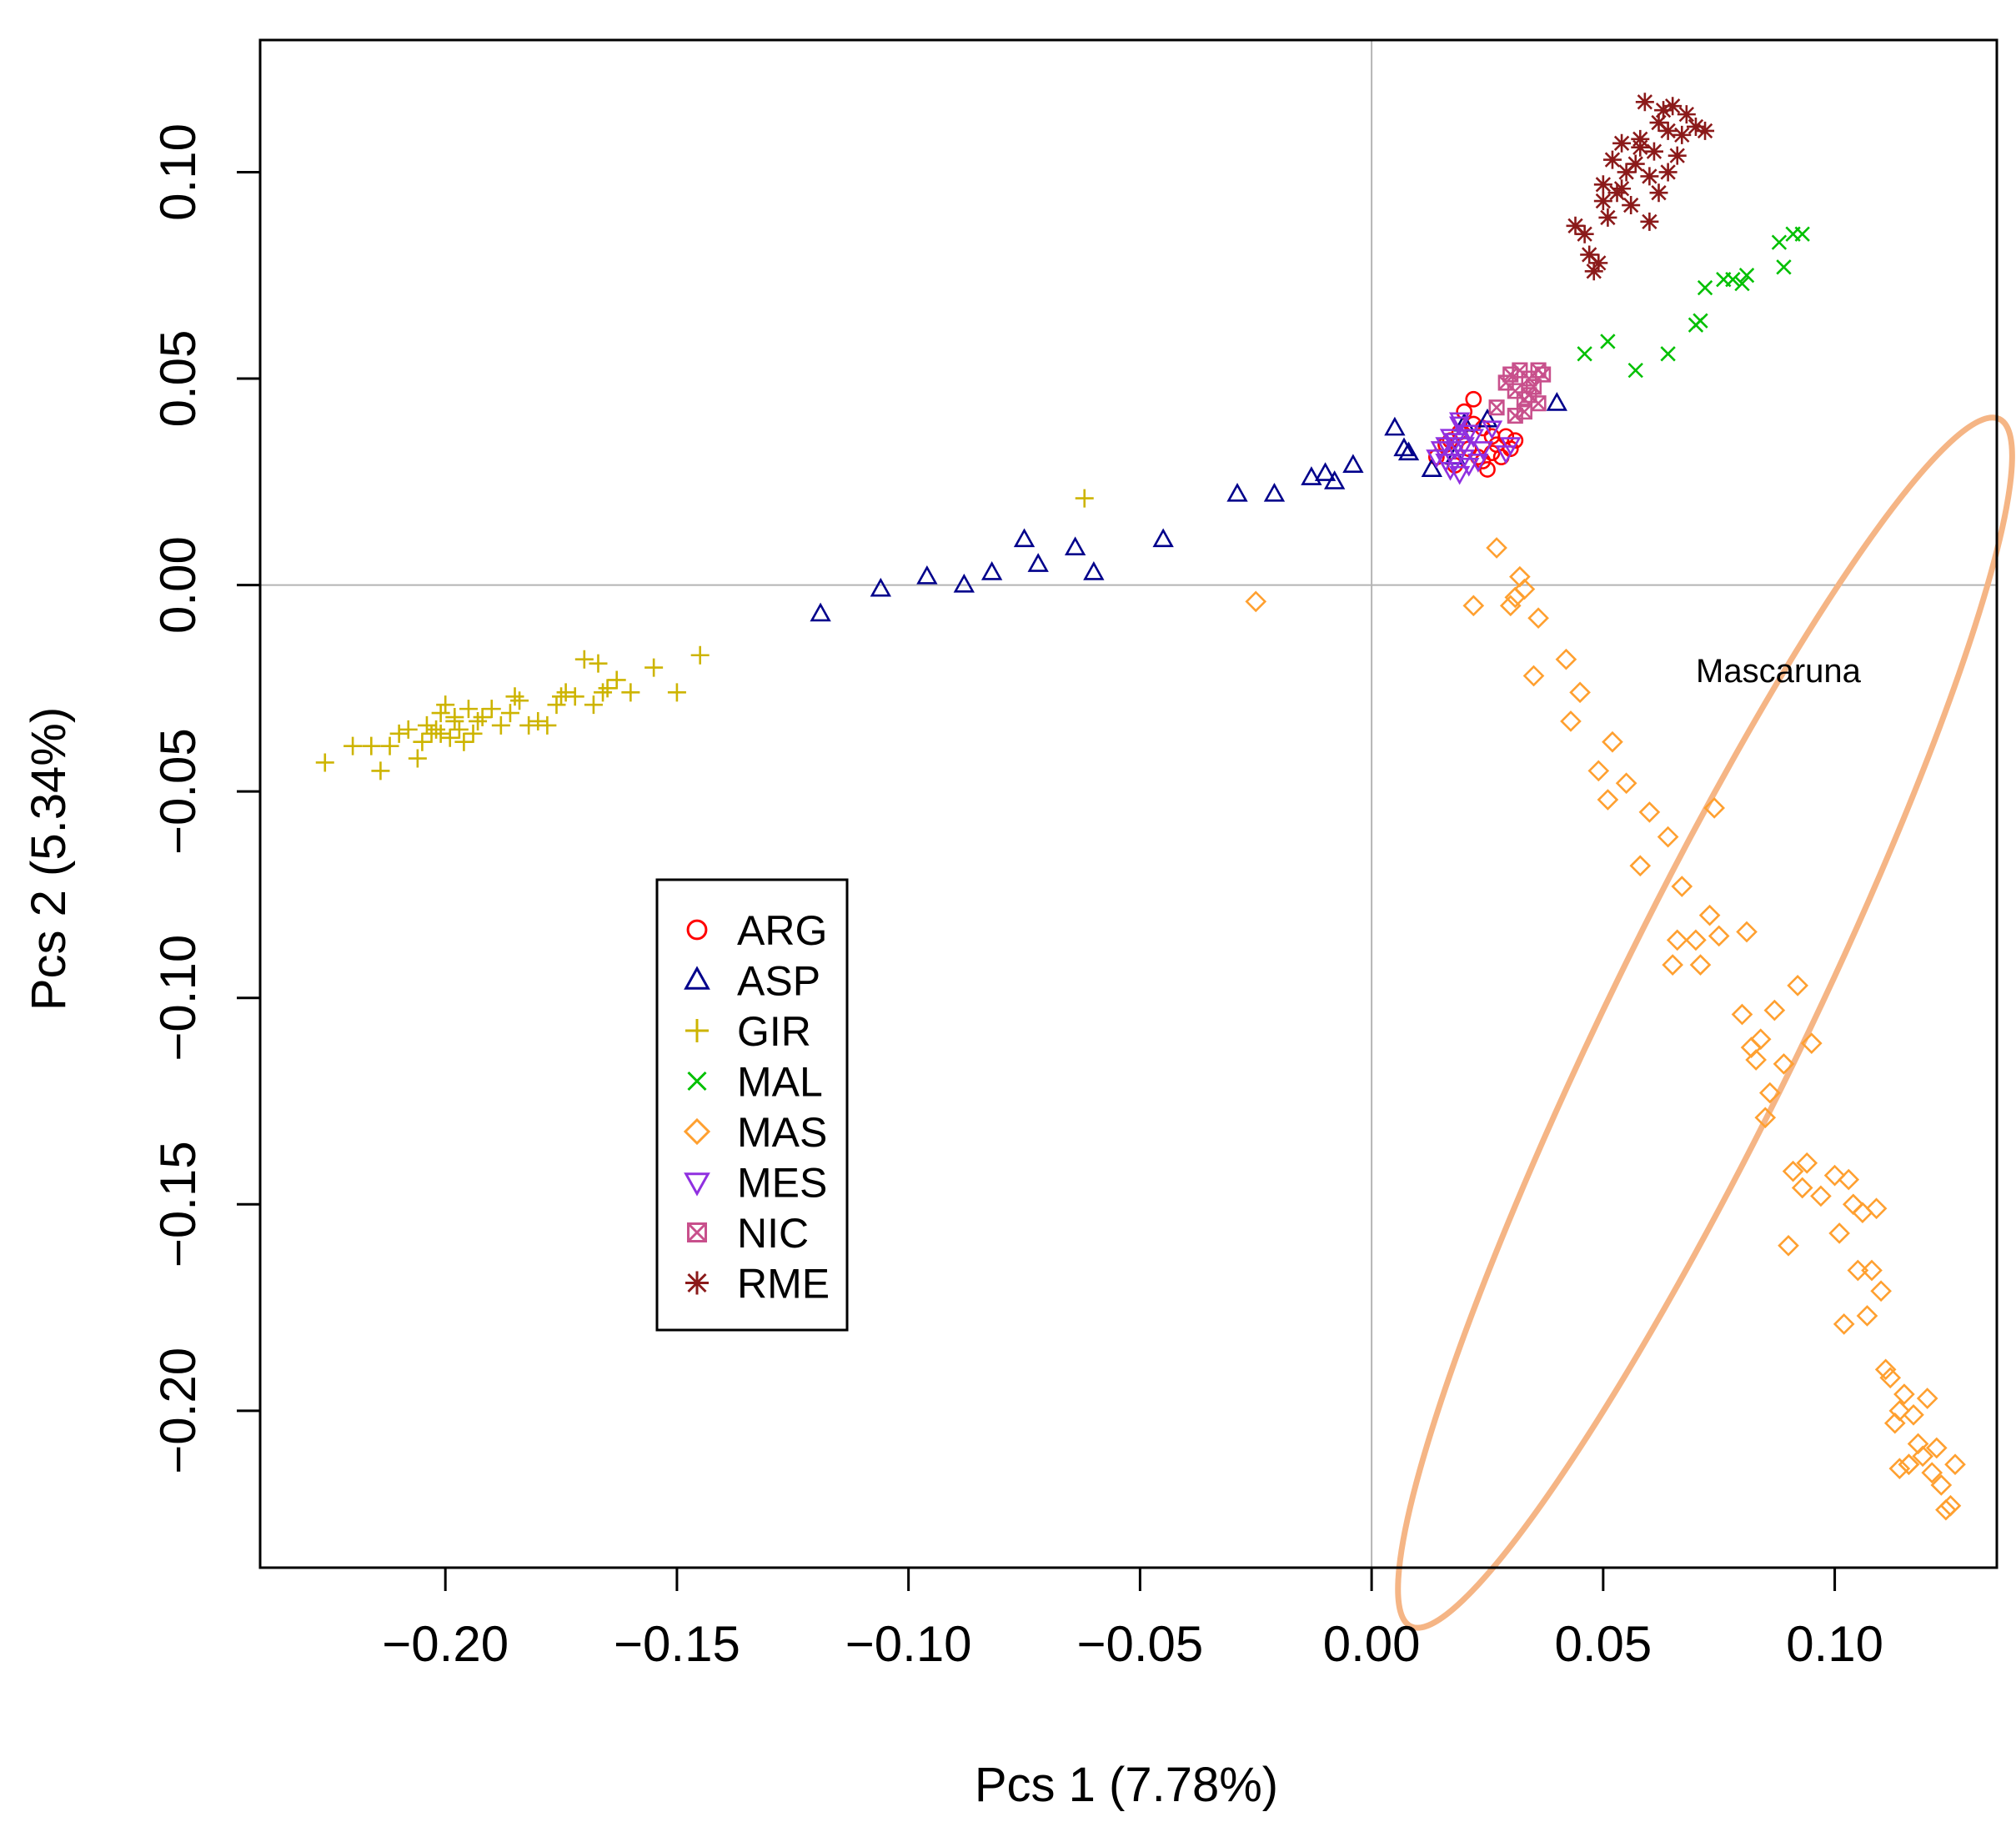  I want to click on legend-label-asp: ASP, so click(778, 981).